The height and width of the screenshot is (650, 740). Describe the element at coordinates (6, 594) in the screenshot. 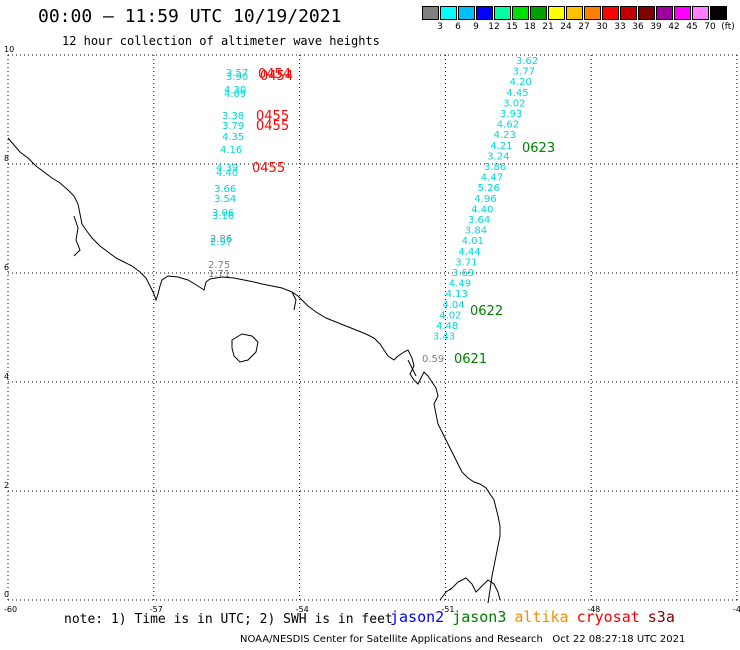

I see `latitude-tick: 0` at that location.